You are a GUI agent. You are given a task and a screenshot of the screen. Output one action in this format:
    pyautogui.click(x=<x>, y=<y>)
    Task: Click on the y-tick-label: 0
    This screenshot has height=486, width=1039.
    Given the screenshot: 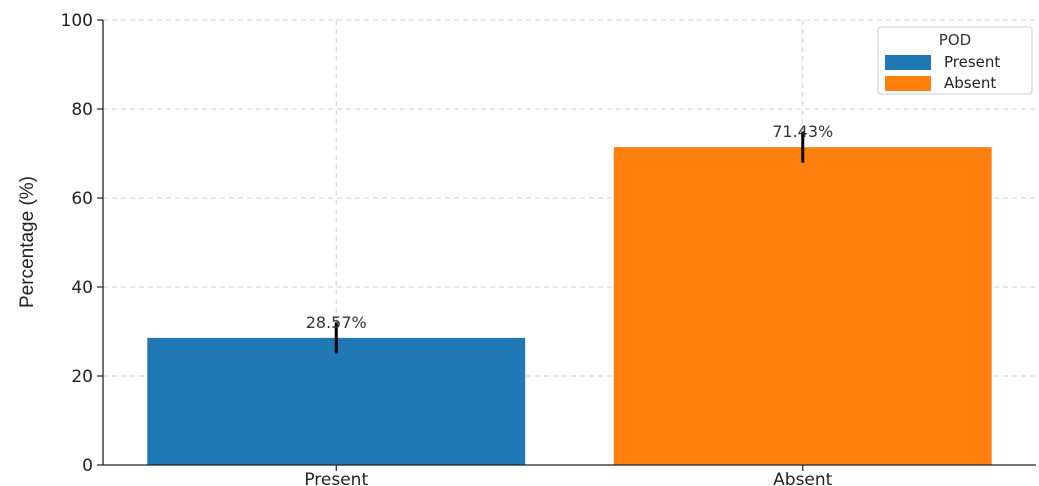 What is the action you would take?
    pyautogui.click(x=87, y=466)
    